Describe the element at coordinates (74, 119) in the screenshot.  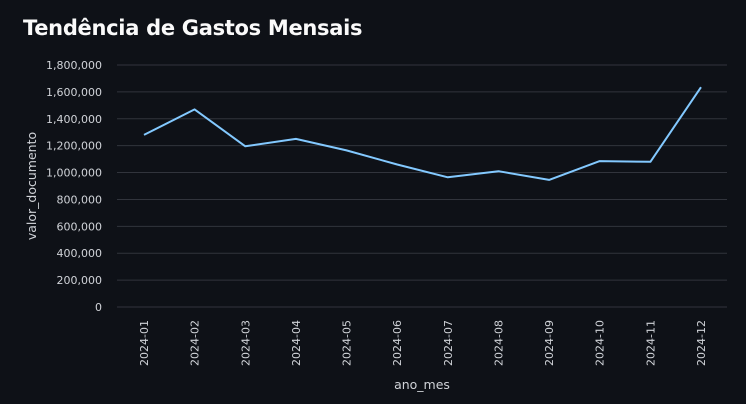
I see `y-tick-label: 1,400,000` at that location.